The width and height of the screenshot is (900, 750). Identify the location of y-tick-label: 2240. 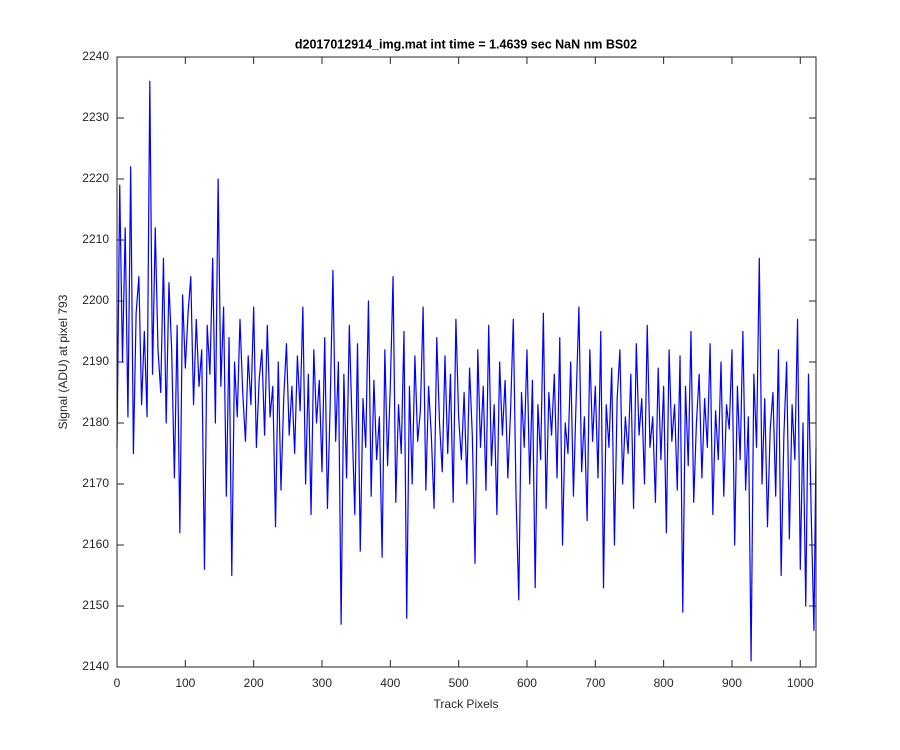
(95, 56).